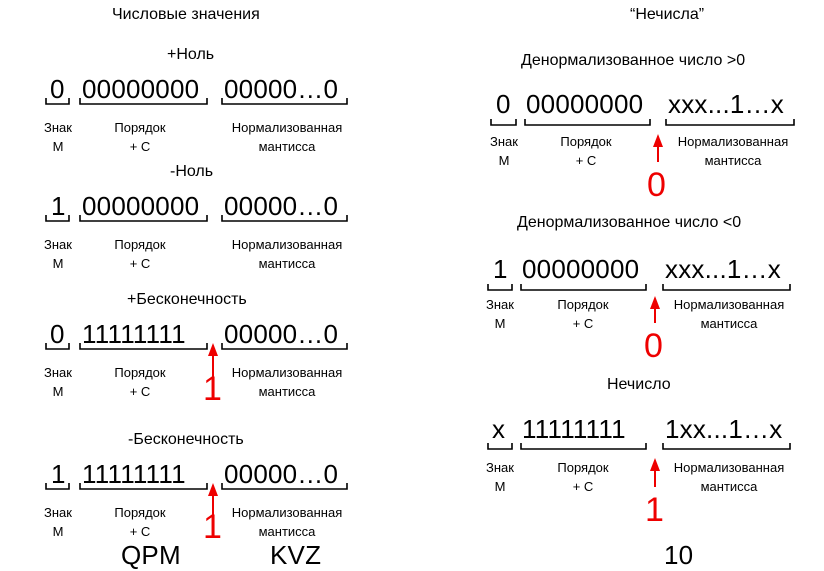  I want to click on left-column-title: Числовые значения, so click(186, 14).